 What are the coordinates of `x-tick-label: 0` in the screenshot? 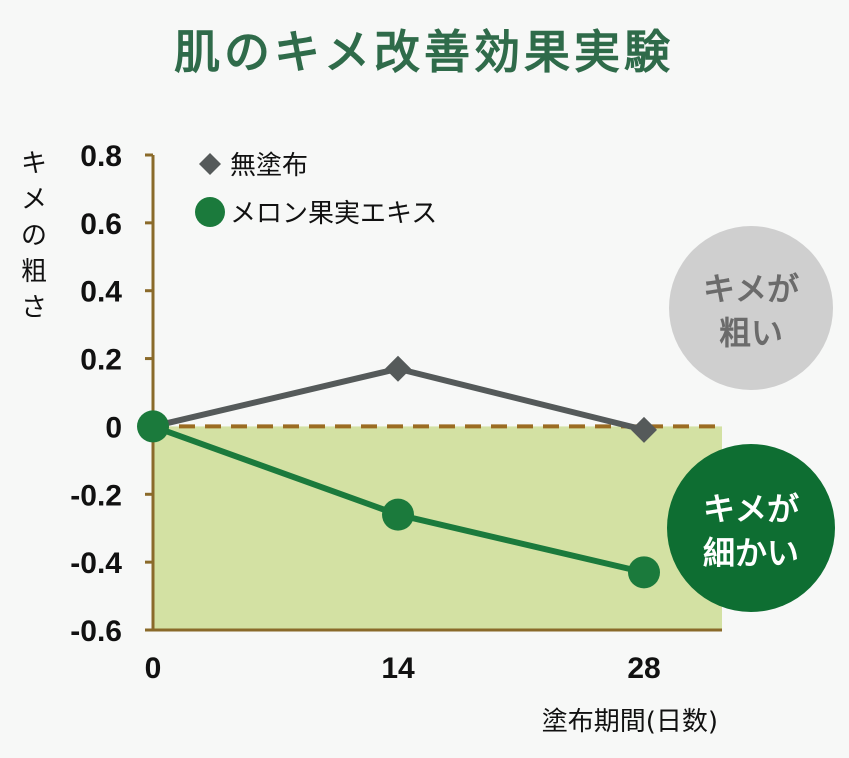 It's located at (153, 668).